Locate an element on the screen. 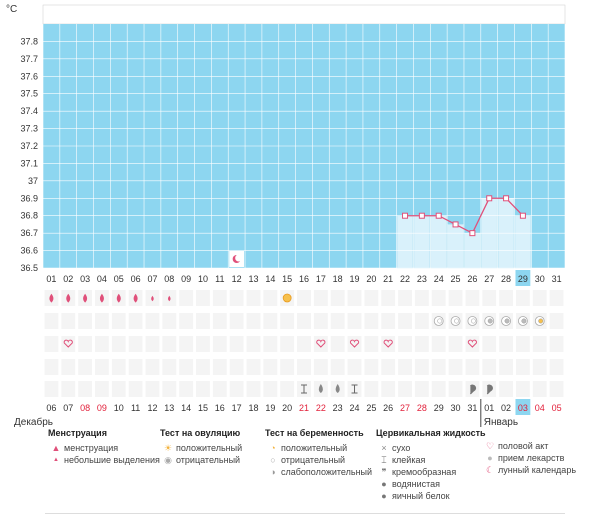 This screenshot has width=600, height=522. legend-menstruation-title: Менструация is located at coordinates (77, 433).